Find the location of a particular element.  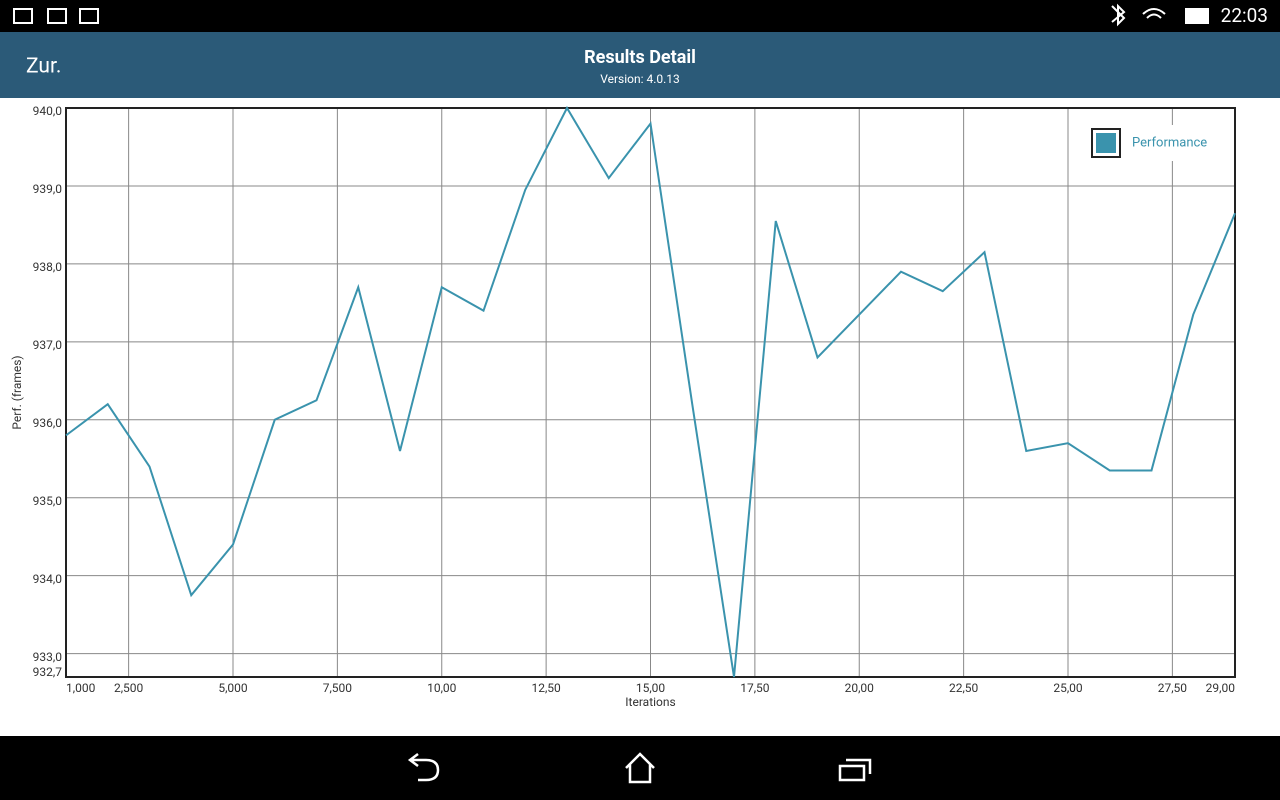

y-tick-label: 932,7 is located at coordinates (48, 672).